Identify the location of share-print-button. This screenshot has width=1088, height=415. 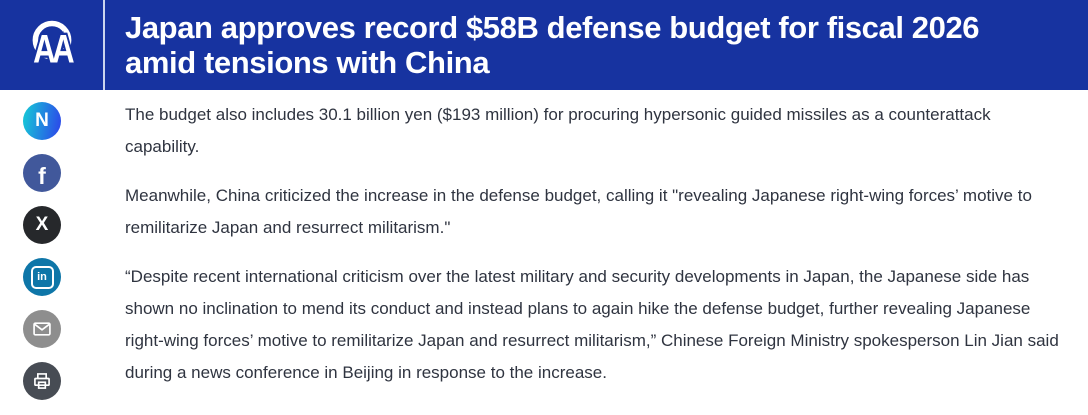
(42, 381).